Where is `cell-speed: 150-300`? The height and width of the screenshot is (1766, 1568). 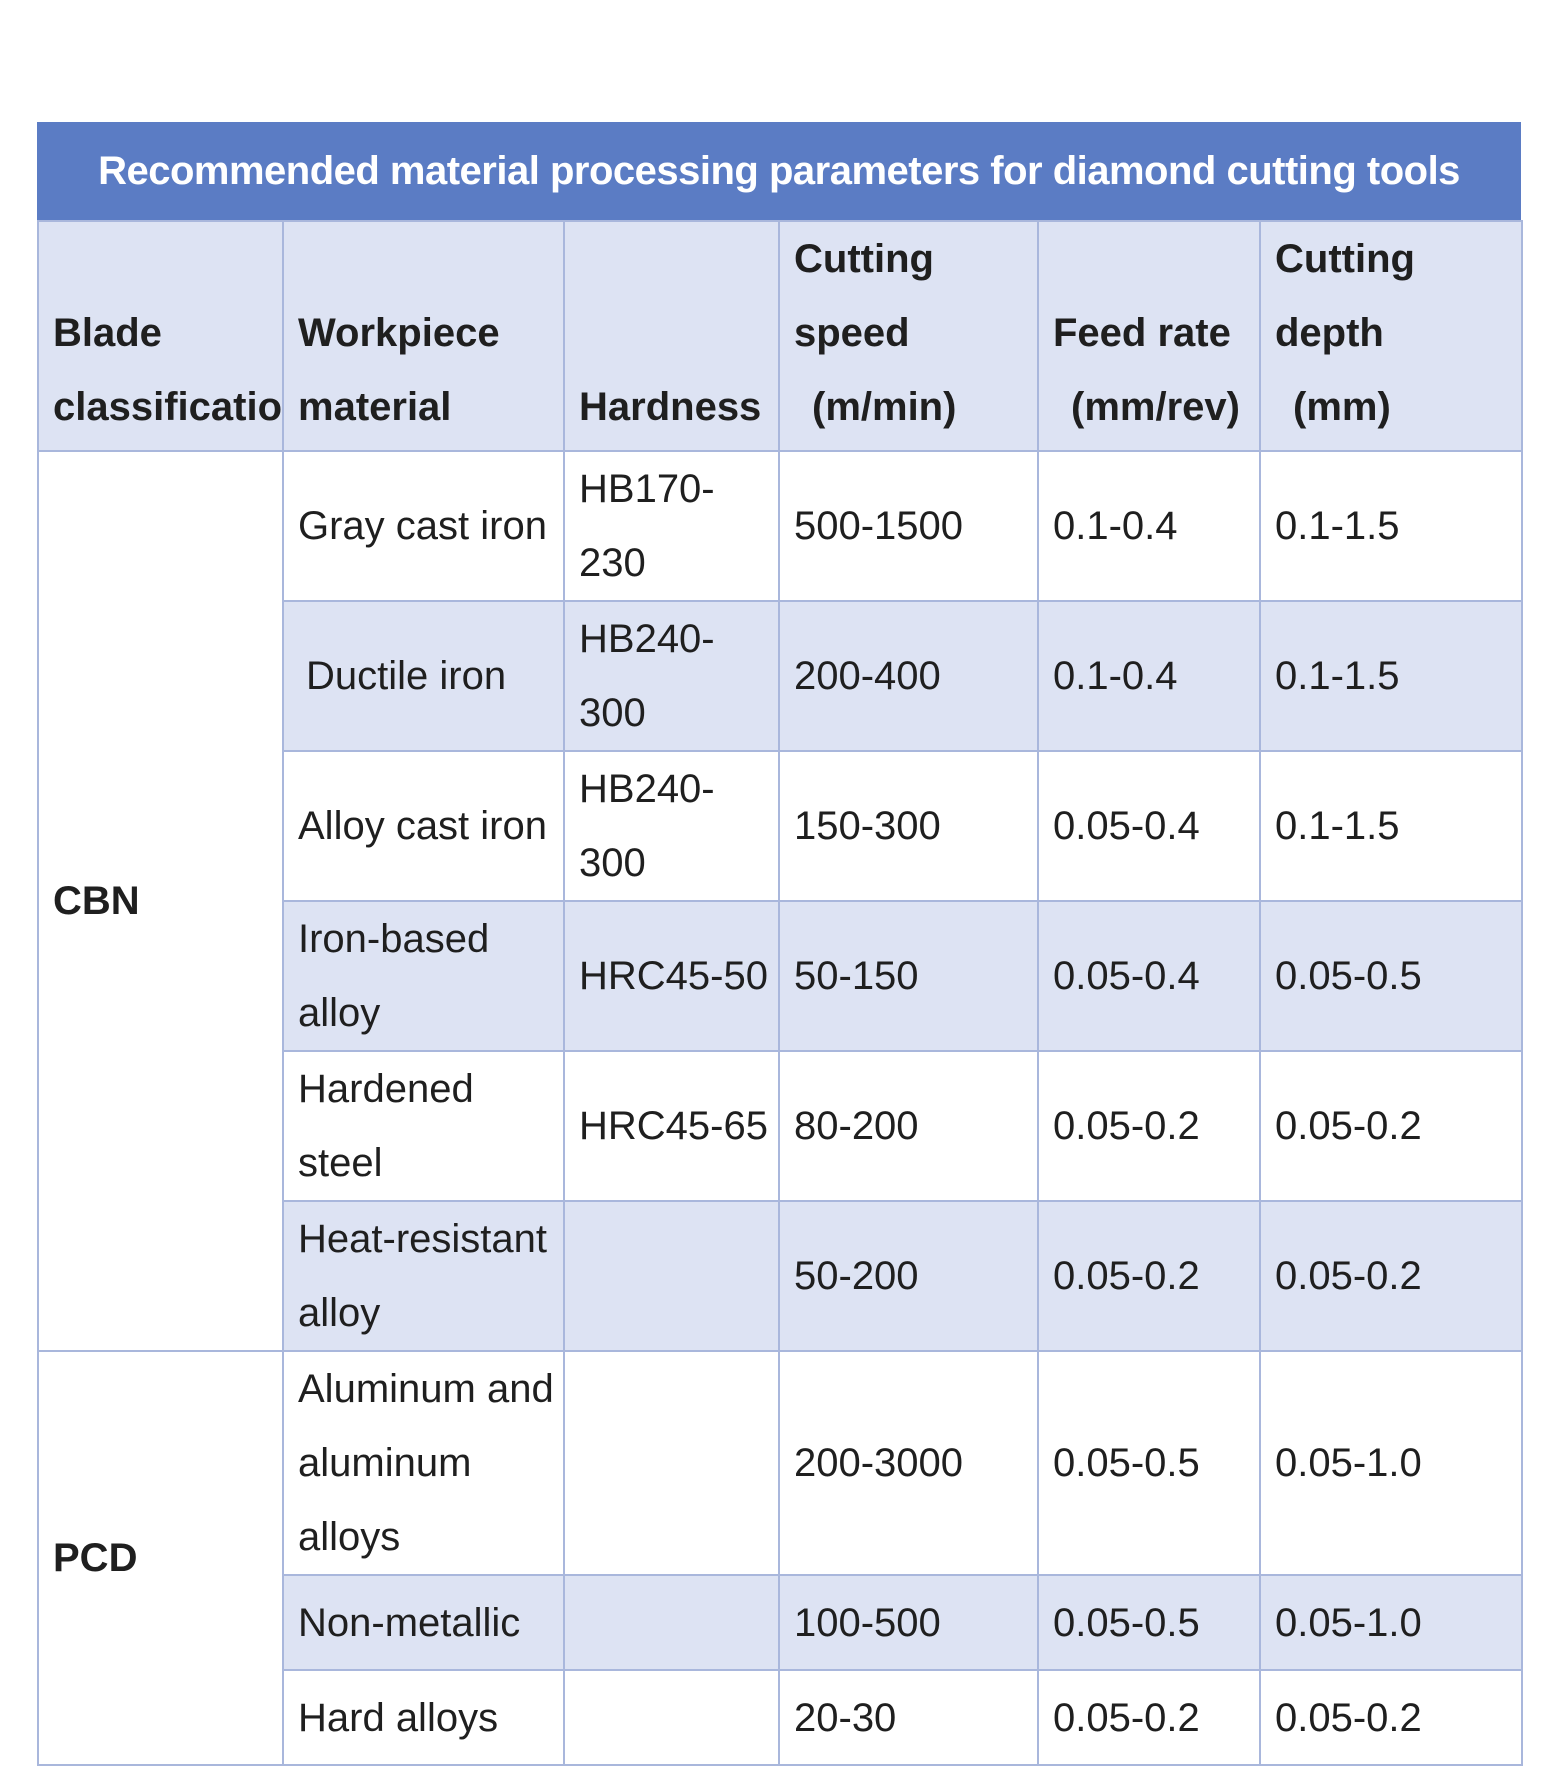 cell-speed: 150-300 is located at coordinates (908, 826).